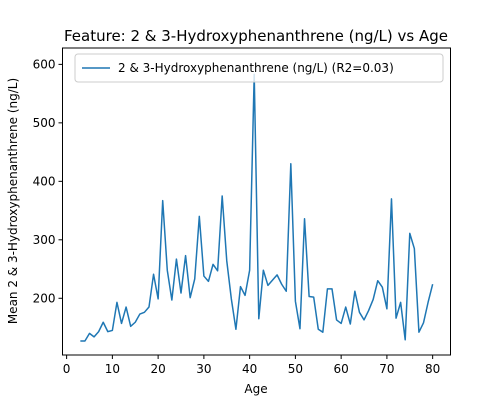 The width and height of the screenshot is (500, 400). I want to click on y-tick-label: 500, so click(44, 123).